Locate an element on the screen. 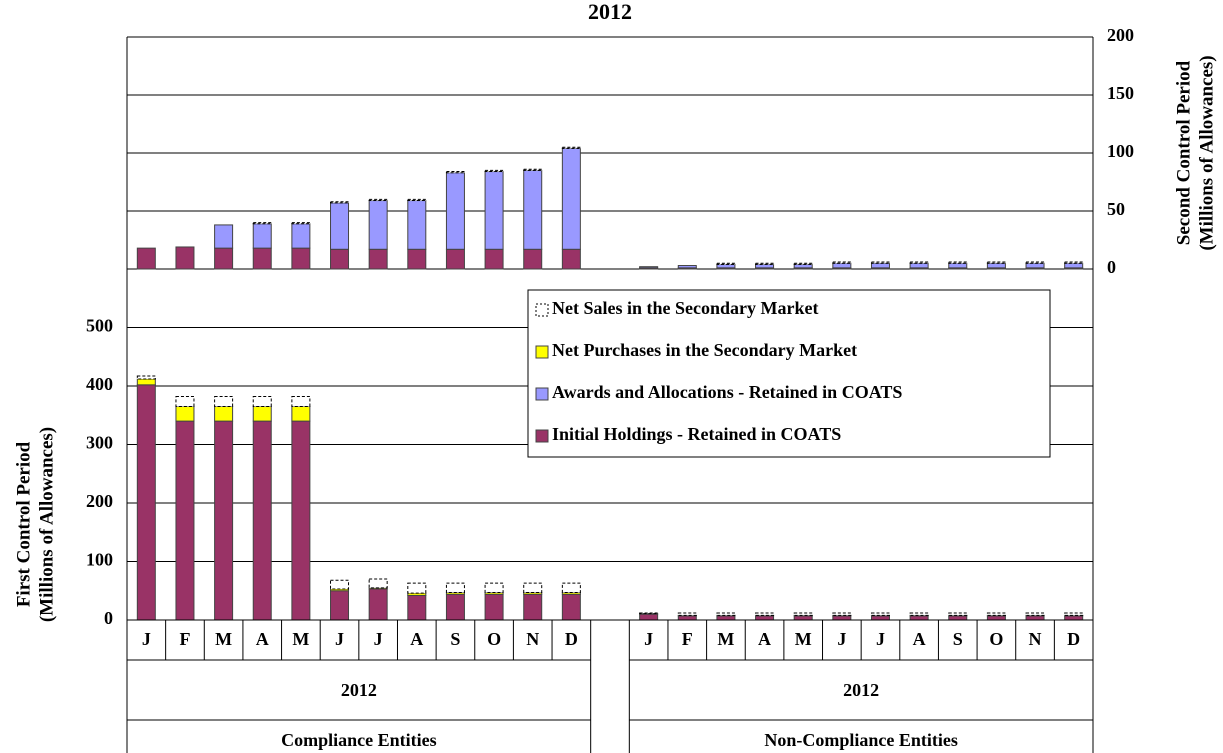 This screenshot has width=1223, height=753. legend is located at coordinates (789, 373).